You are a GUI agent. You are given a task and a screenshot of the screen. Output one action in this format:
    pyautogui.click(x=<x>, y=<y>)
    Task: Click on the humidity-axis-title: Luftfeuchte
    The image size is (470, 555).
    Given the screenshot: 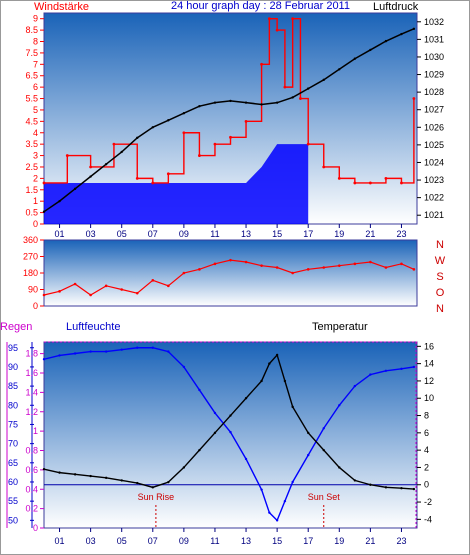 What is the action you would take?
    pyautogui.click(x=93, y=327)
    